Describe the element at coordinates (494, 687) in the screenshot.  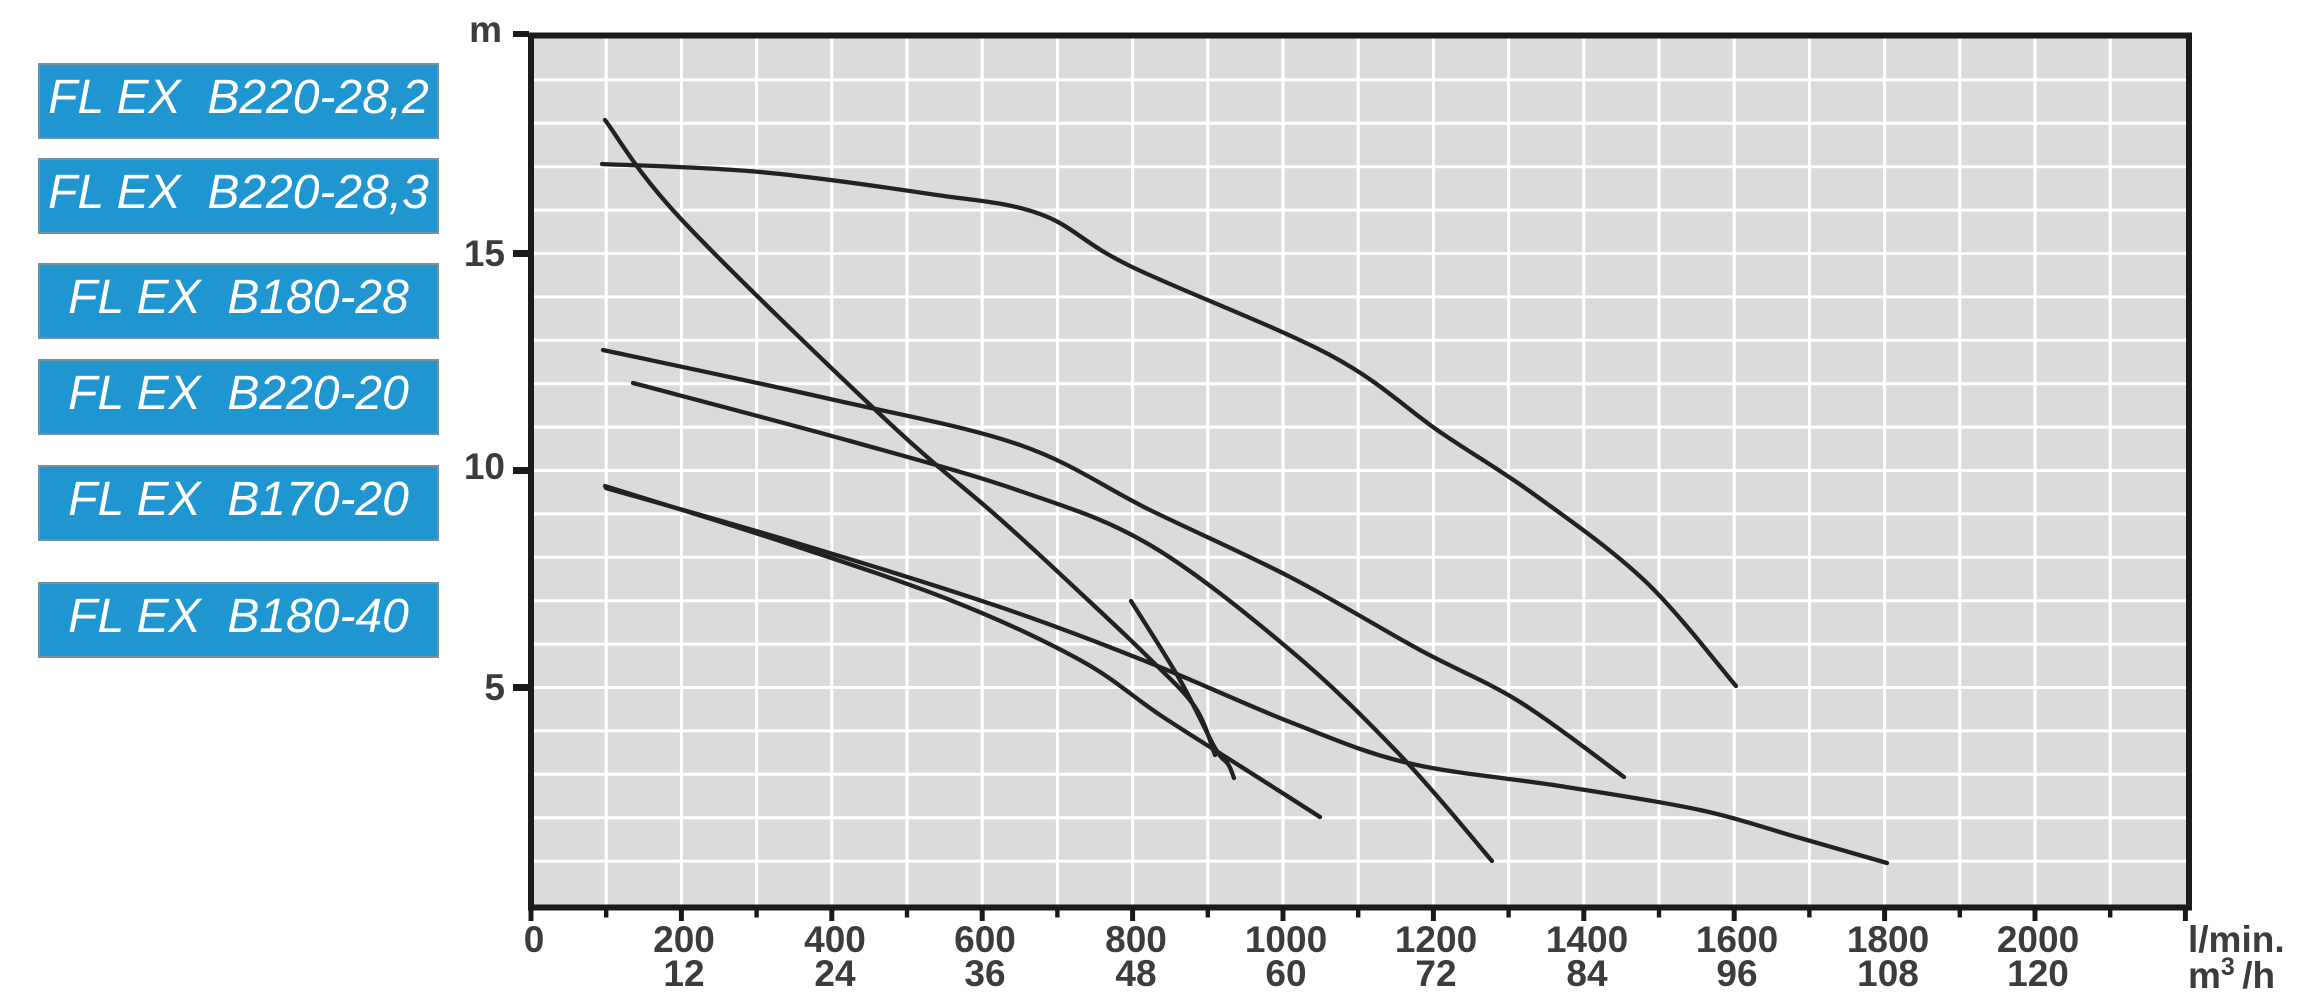
I see `svg-text: 5` at that location.